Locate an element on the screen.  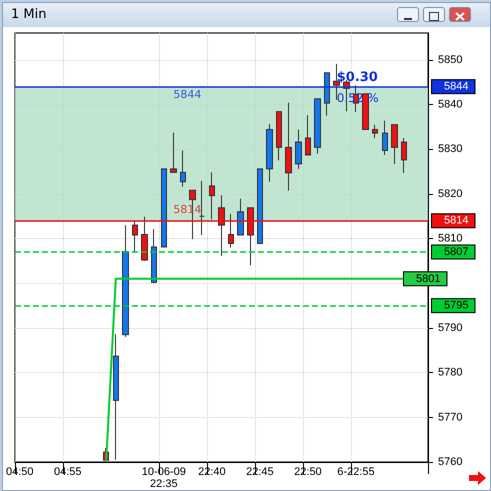
data-label: 5801 is located at coordinates (428, 278).